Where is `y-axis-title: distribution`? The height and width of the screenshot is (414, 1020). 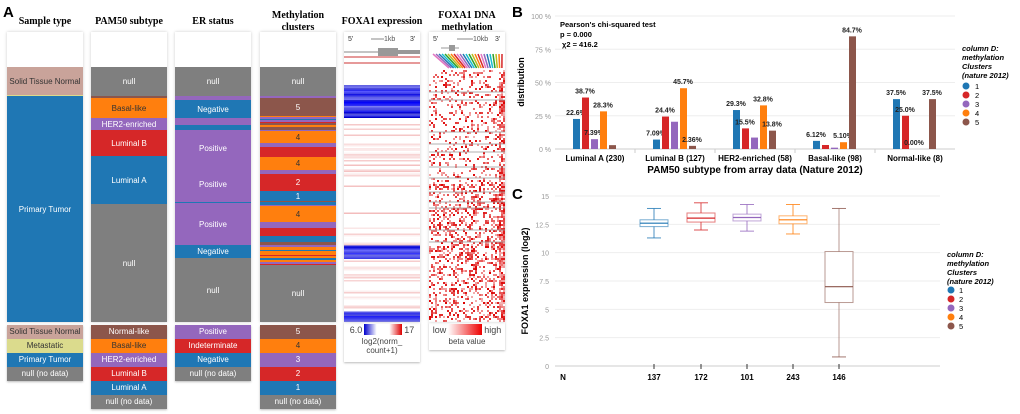 y-axis-title: distribution is located at coordinates (521, 82).